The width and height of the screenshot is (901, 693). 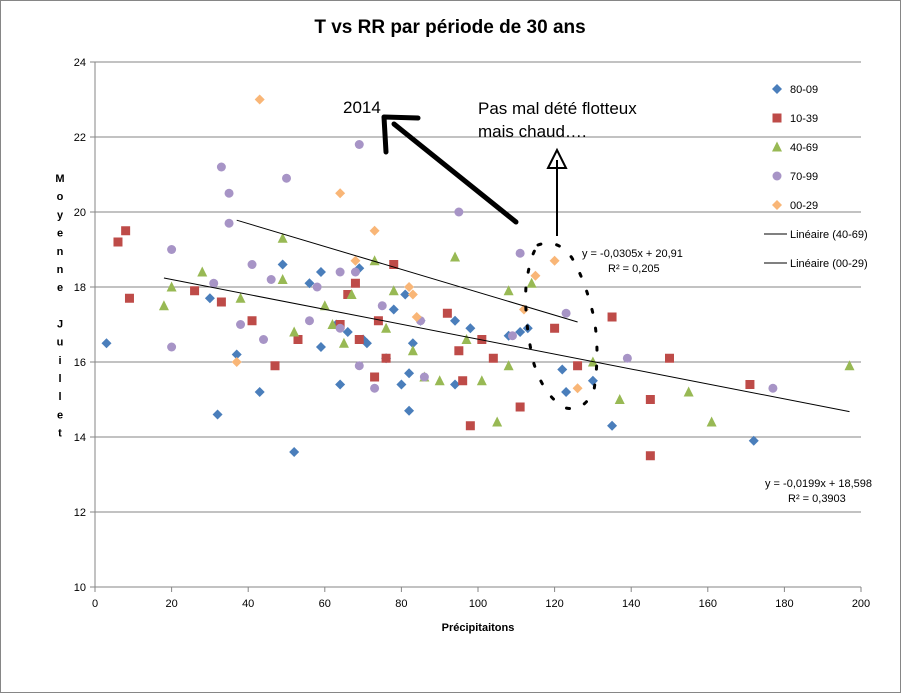 I want to click on x-tick-label: 60, so click(x=325, y=604).